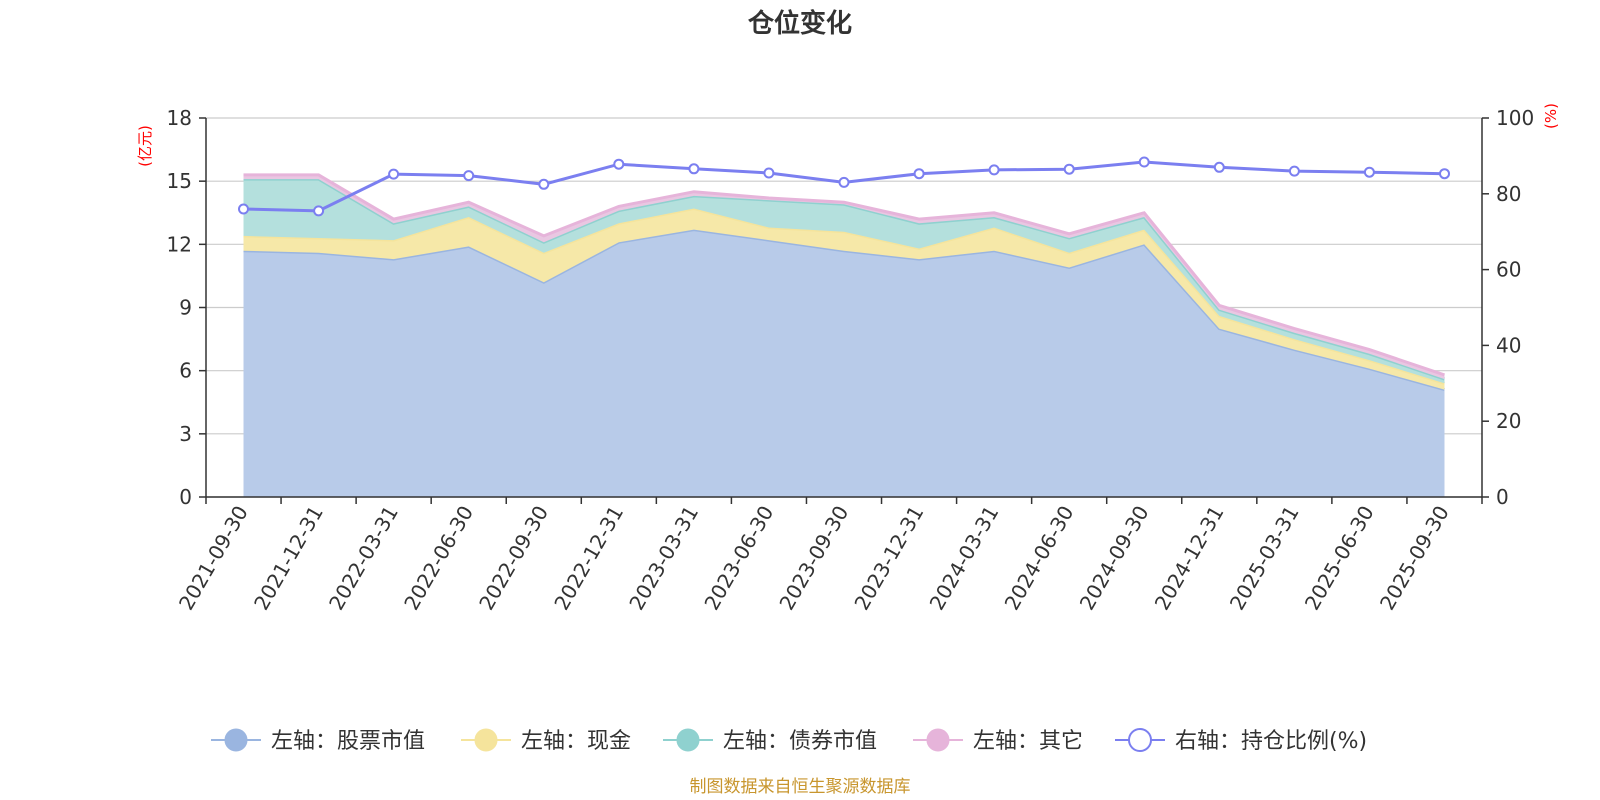 The width and height of the screenshot is (1600, 800). I want to click on x-axis-tick-label: 2023-03-31, so click(663, 558).